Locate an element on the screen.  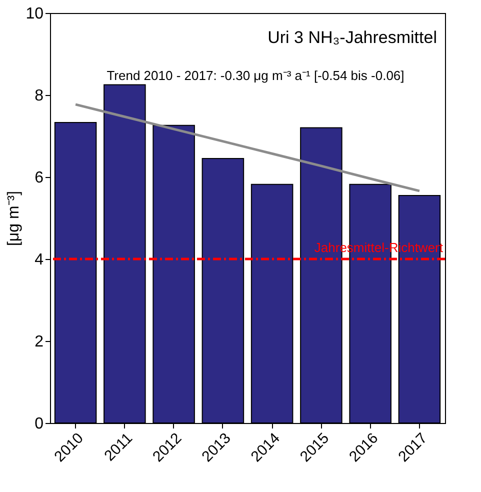
line-series is located at coordinates (247, 147).